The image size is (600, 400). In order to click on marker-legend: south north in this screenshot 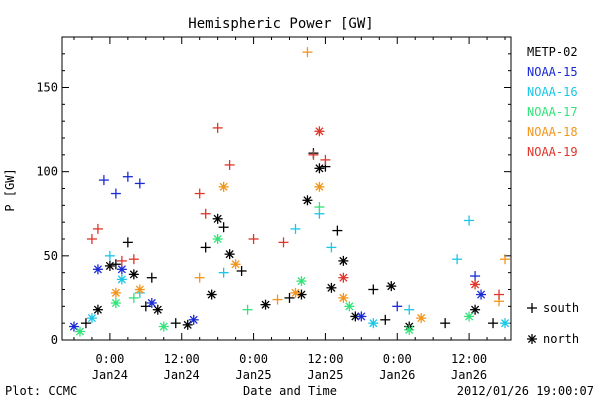, I will do `click(553, 323)`.